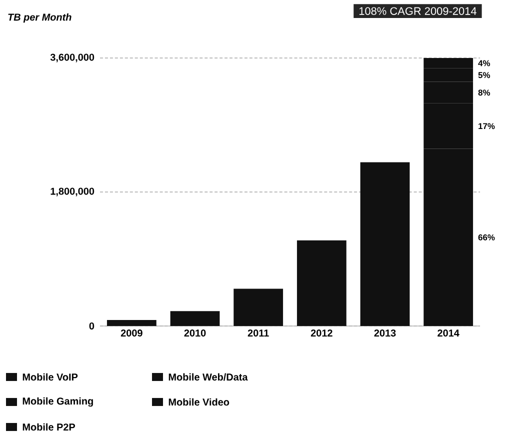 This screenshot has width=530, height=436. What do you see at coordinates (199, 402) in the screenshot?
I see `legend-label: Mobile Video` at bounding box center [199, 402].